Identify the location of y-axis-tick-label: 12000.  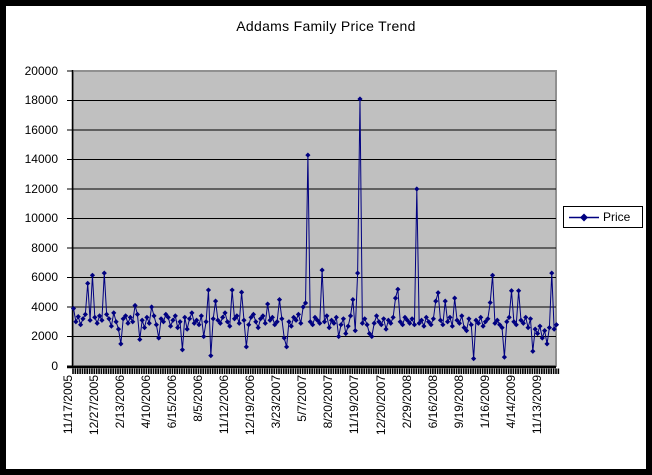
(41, 188).